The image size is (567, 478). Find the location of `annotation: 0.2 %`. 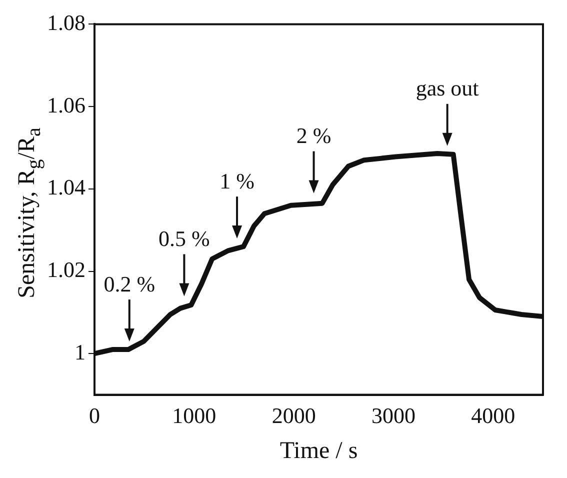

annotation: 0.2 % is located at coordinates (130, 283).